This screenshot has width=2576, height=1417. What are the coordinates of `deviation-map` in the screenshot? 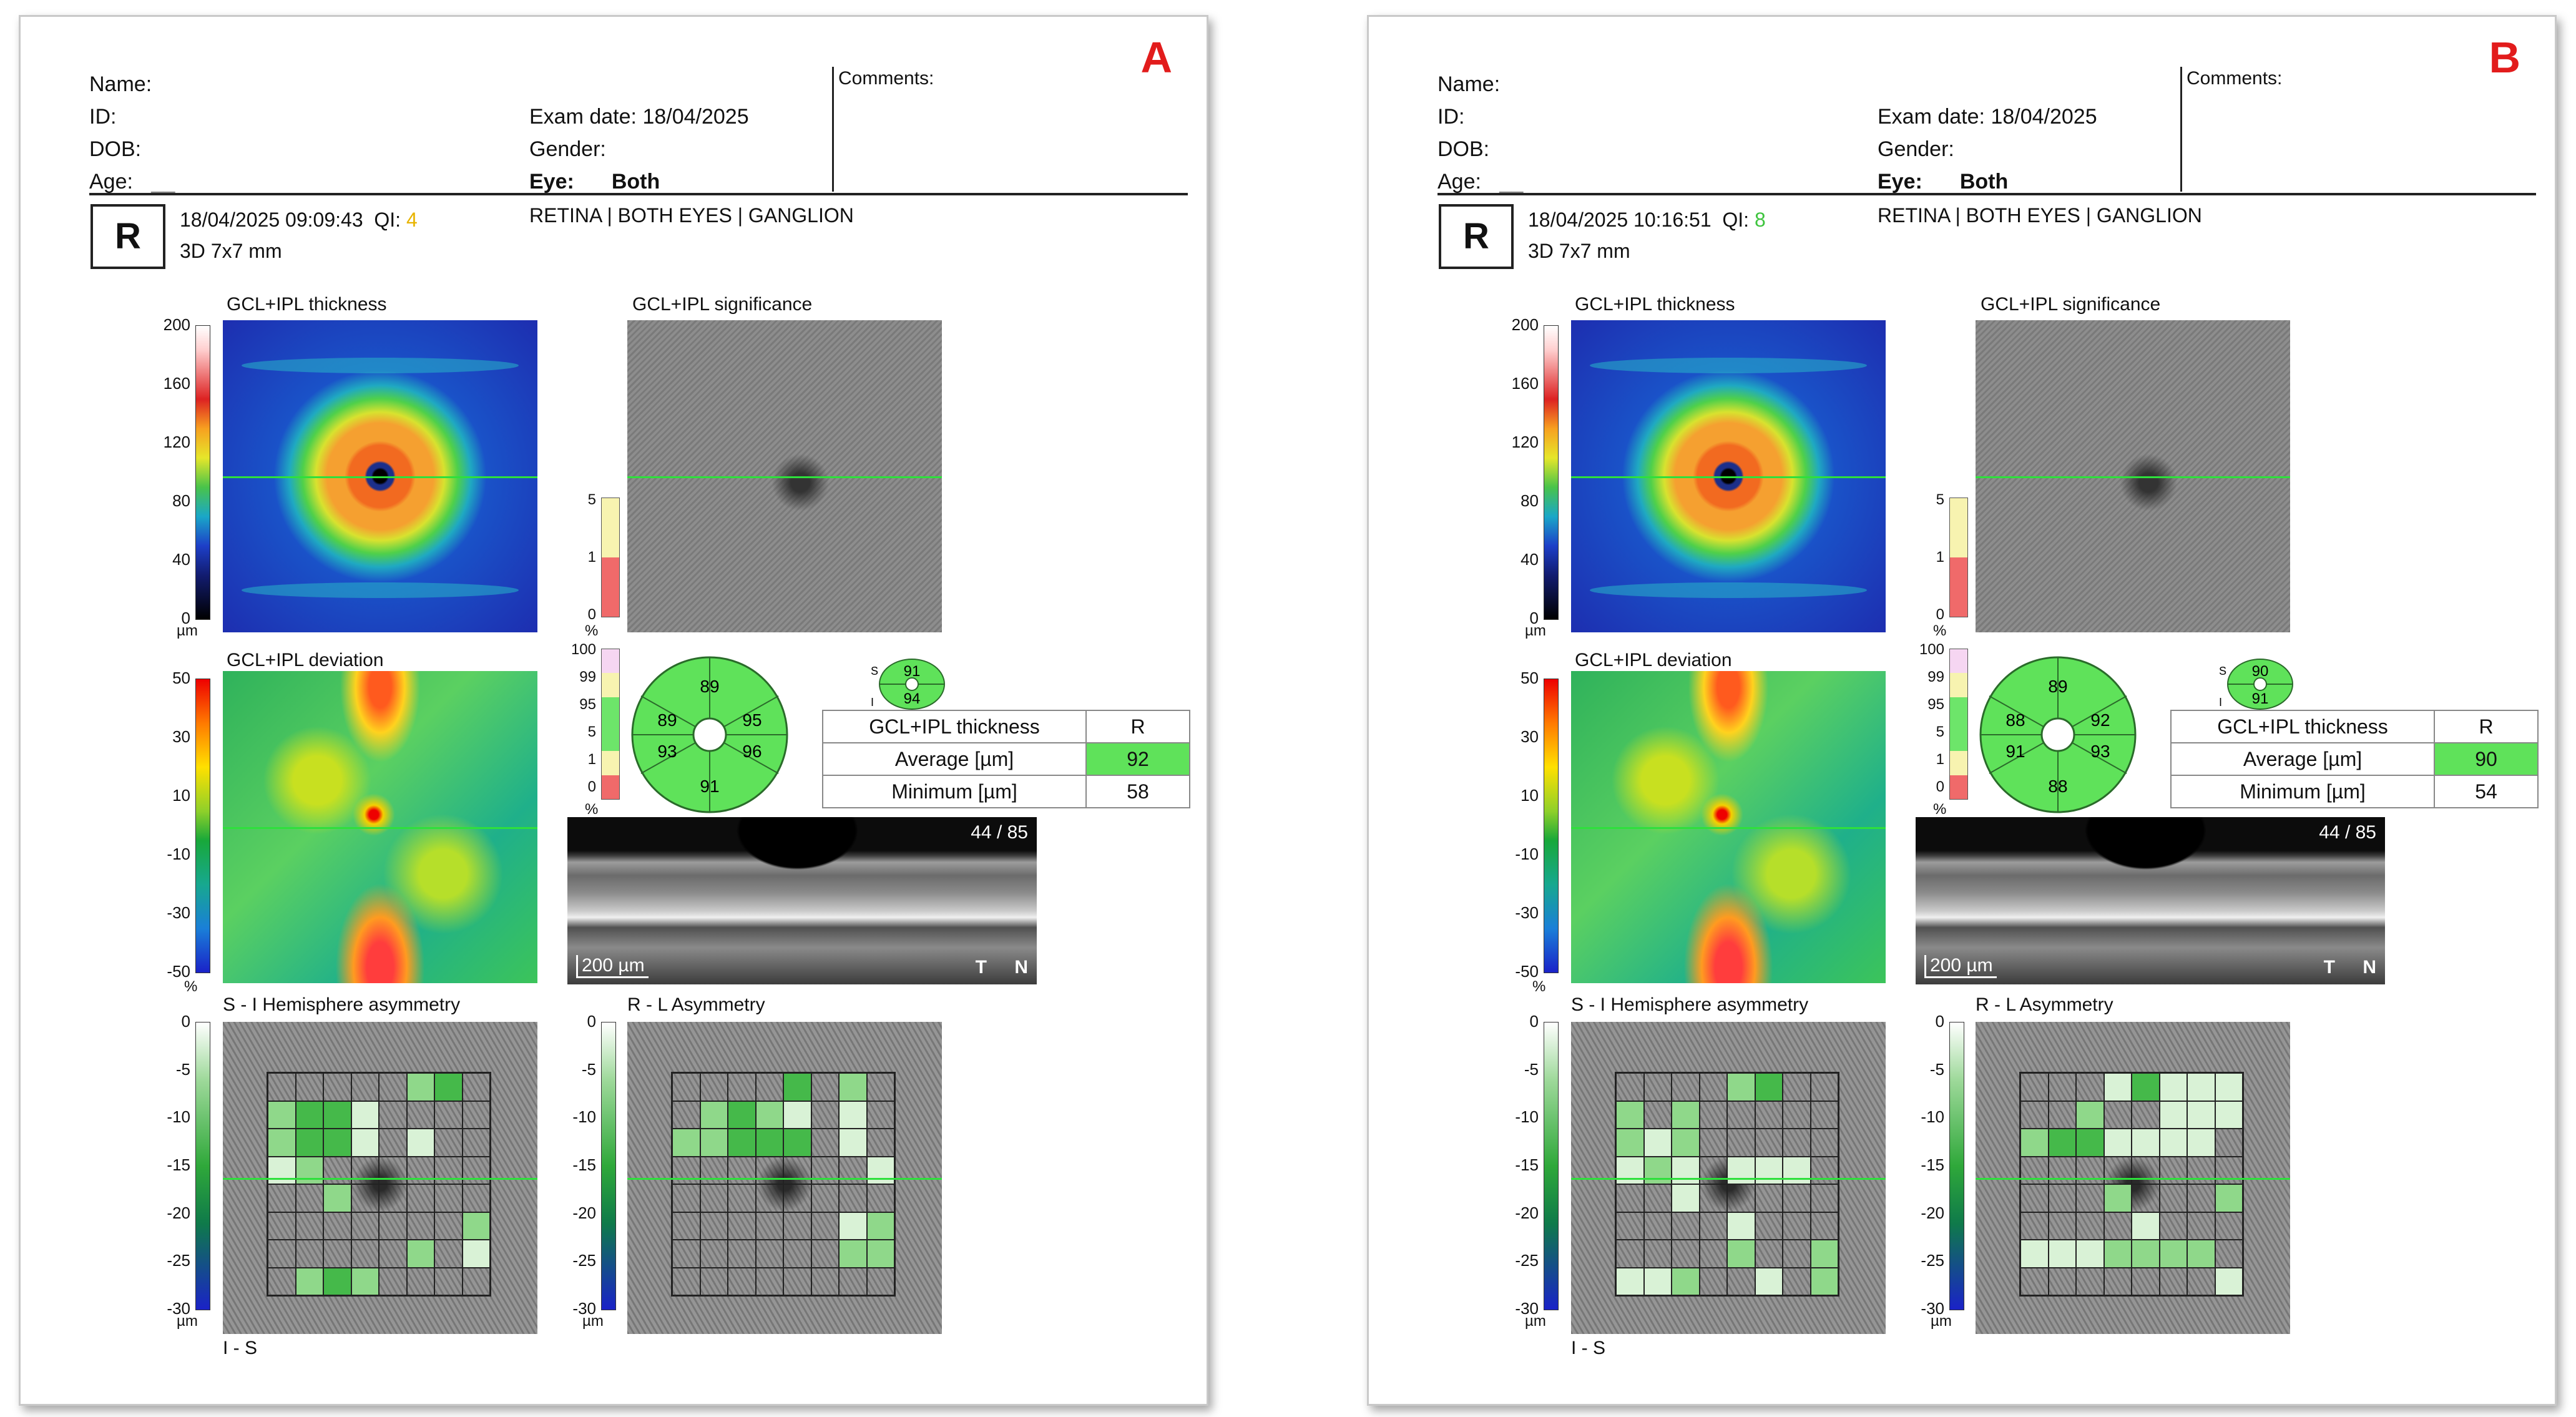 It's located at (380, 827).